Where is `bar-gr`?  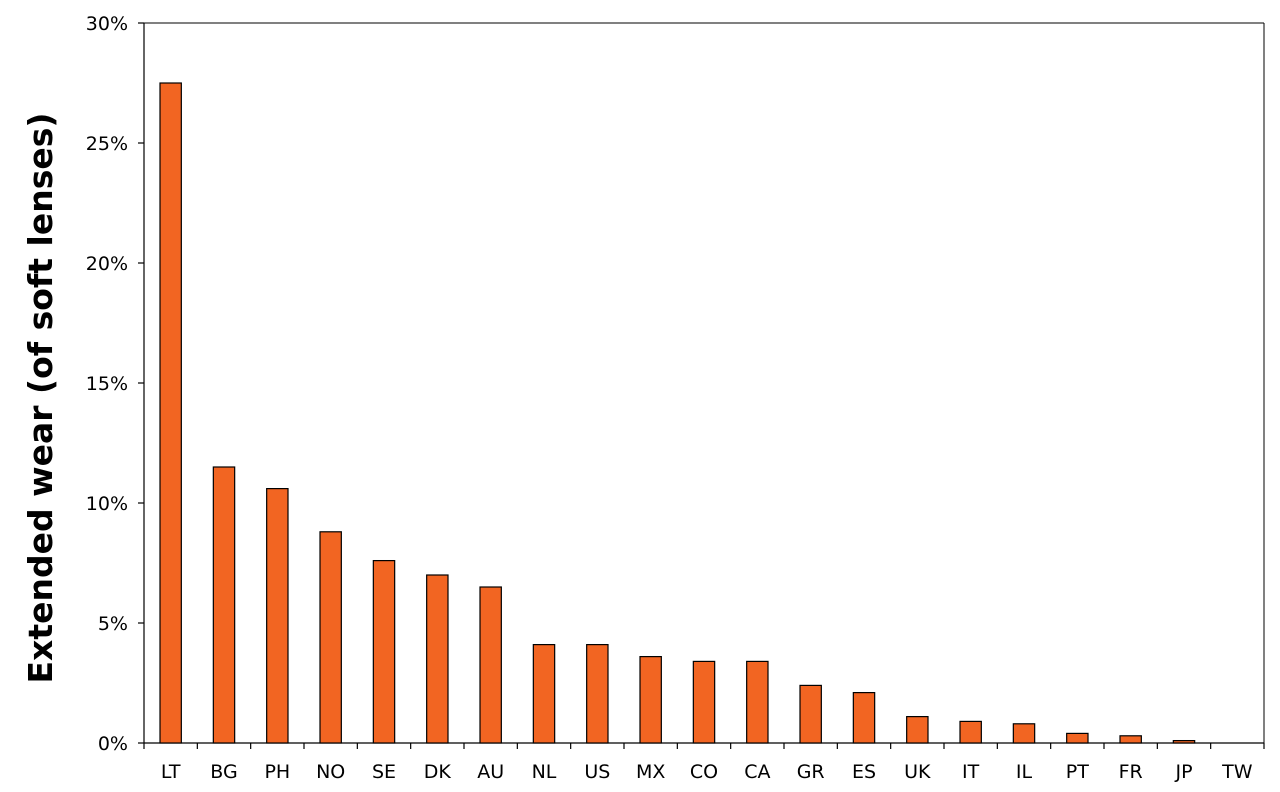
bar-gr is located at coordinates (810, 714).